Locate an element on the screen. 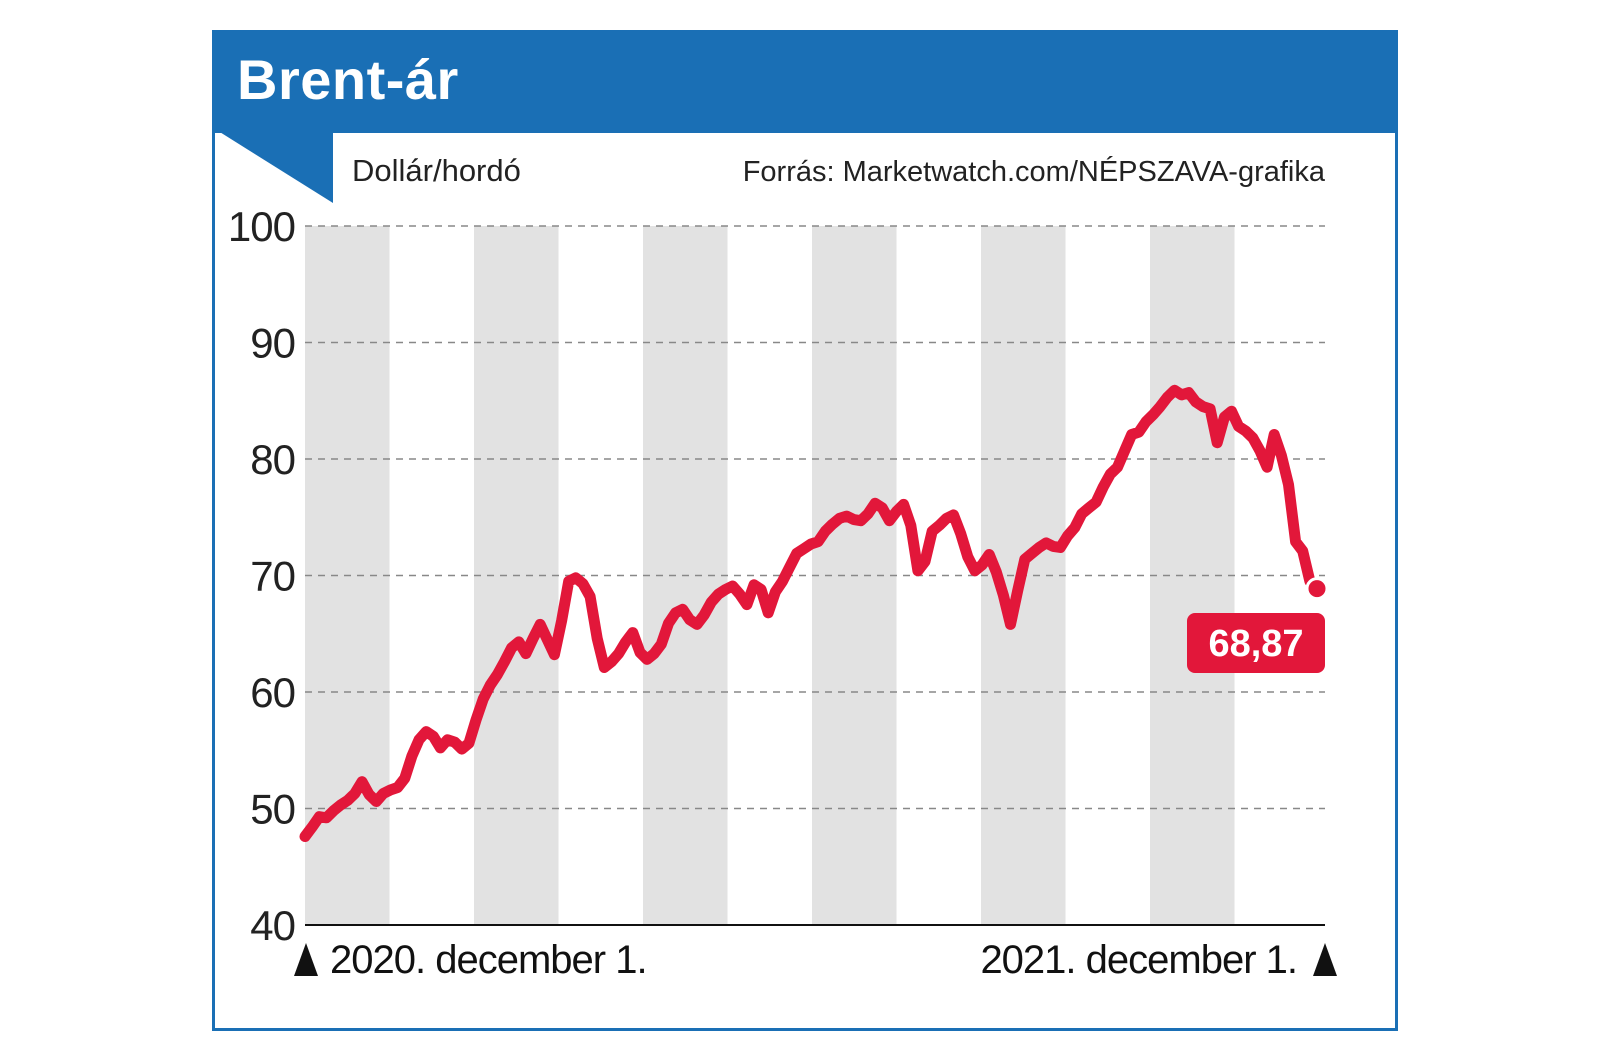 This screenshot has width=1600, height=1051. end-marker-icon is located at coordinates (1325, 959).